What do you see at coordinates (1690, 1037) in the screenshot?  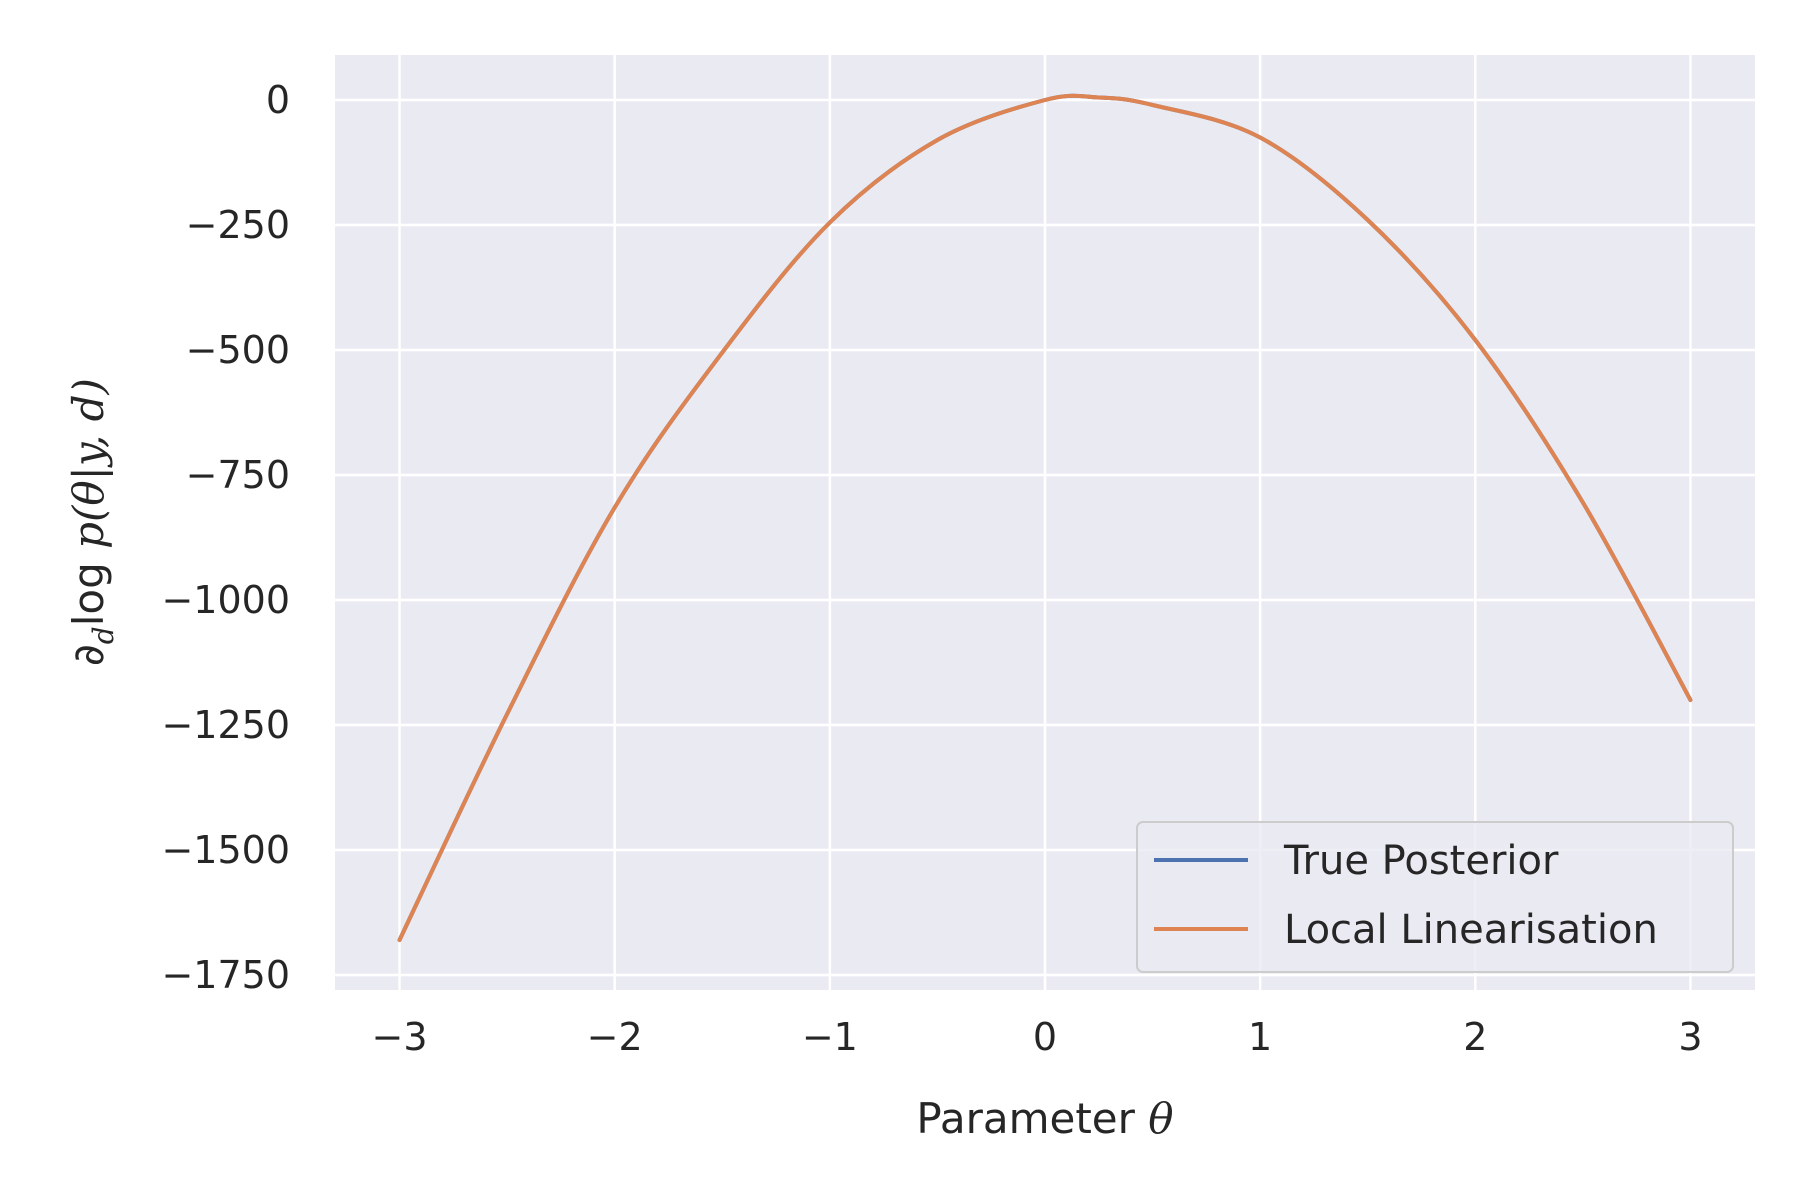 I see `x-tick-label: 3` at bounding box center [1690, 1037].